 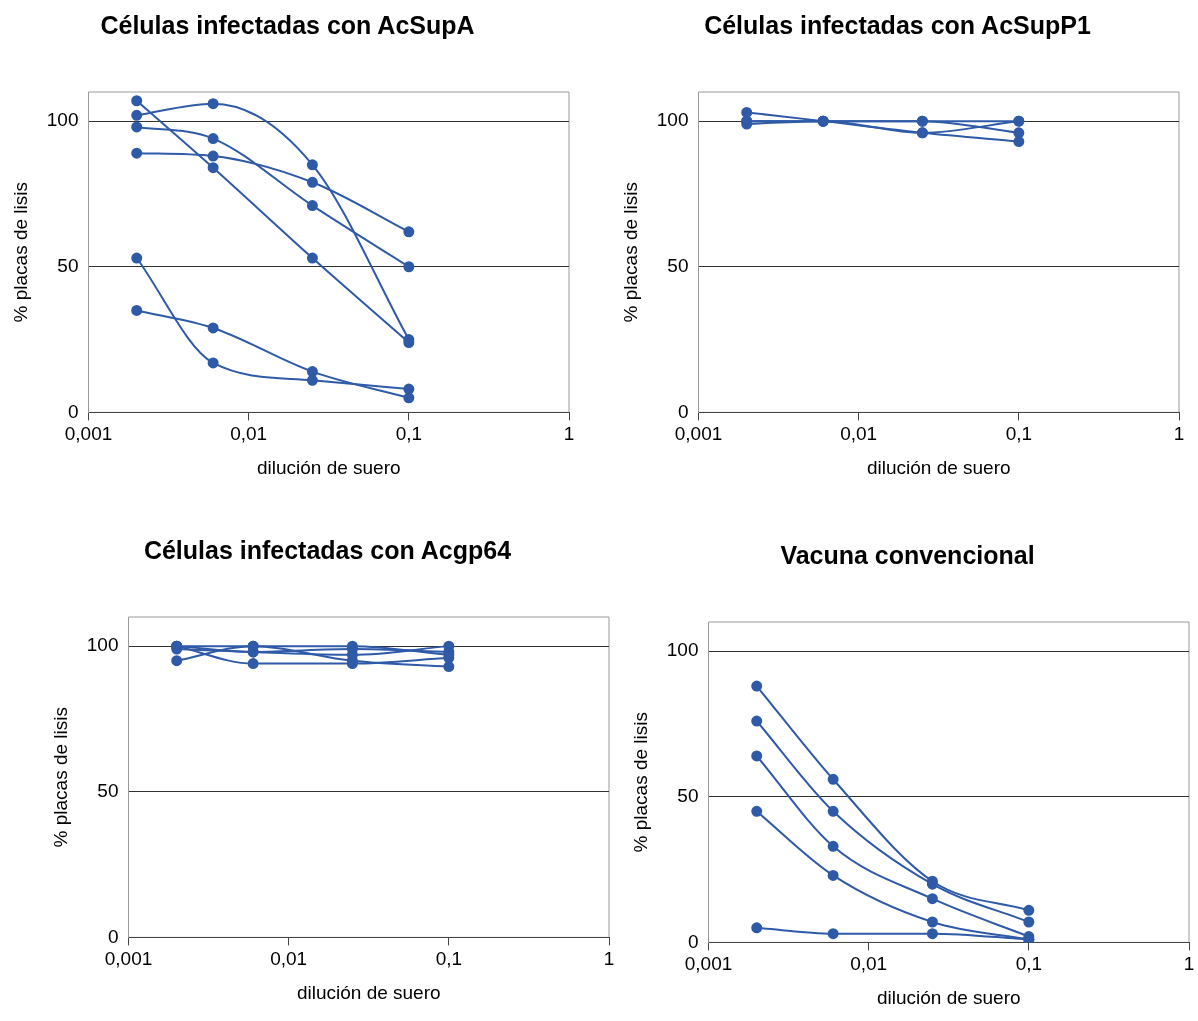 What do you see at coordinates (897, 24) in the screenshot?
I see `chart-title: Células infectadas con AcSupP1` at bounding box center [897, 24].